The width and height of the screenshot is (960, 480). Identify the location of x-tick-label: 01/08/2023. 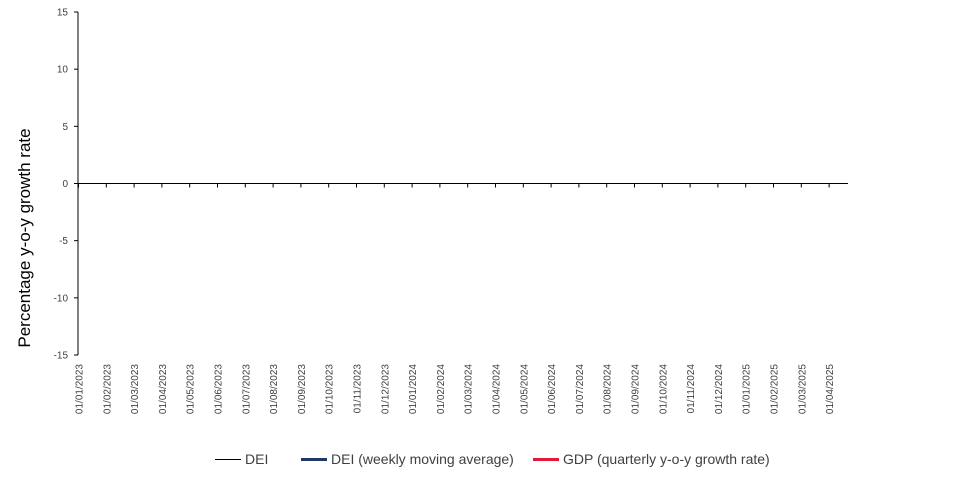
(274, 389).